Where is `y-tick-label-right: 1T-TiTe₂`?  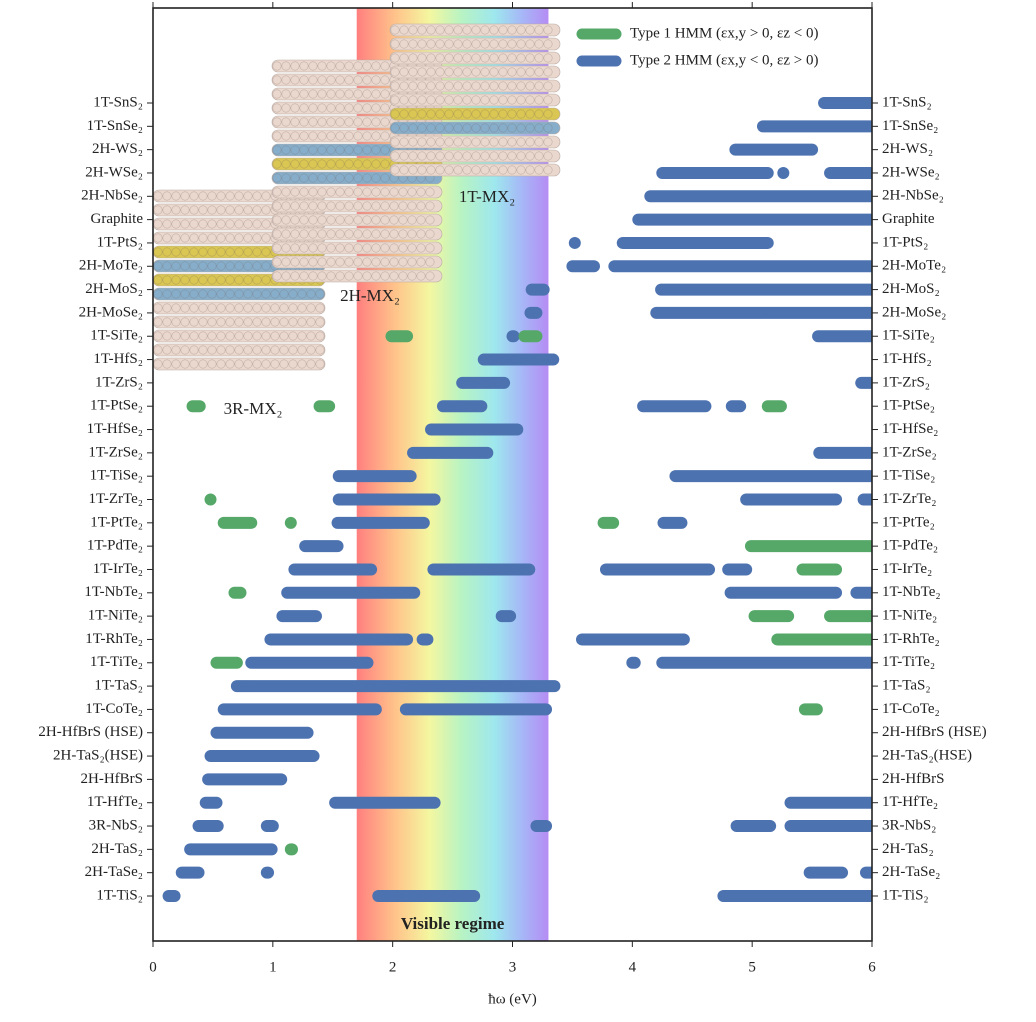
y-tick-label-right: 1T-TiTe₂ is located at coordinates (908, 662).